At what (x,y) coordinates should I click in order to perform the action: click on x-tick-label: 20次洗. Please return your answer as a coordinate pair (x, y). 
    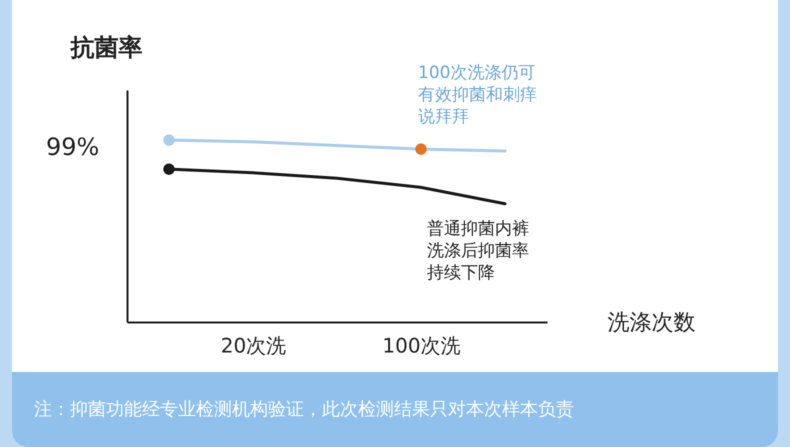
    Looking at the image, I should click on (253, 346).